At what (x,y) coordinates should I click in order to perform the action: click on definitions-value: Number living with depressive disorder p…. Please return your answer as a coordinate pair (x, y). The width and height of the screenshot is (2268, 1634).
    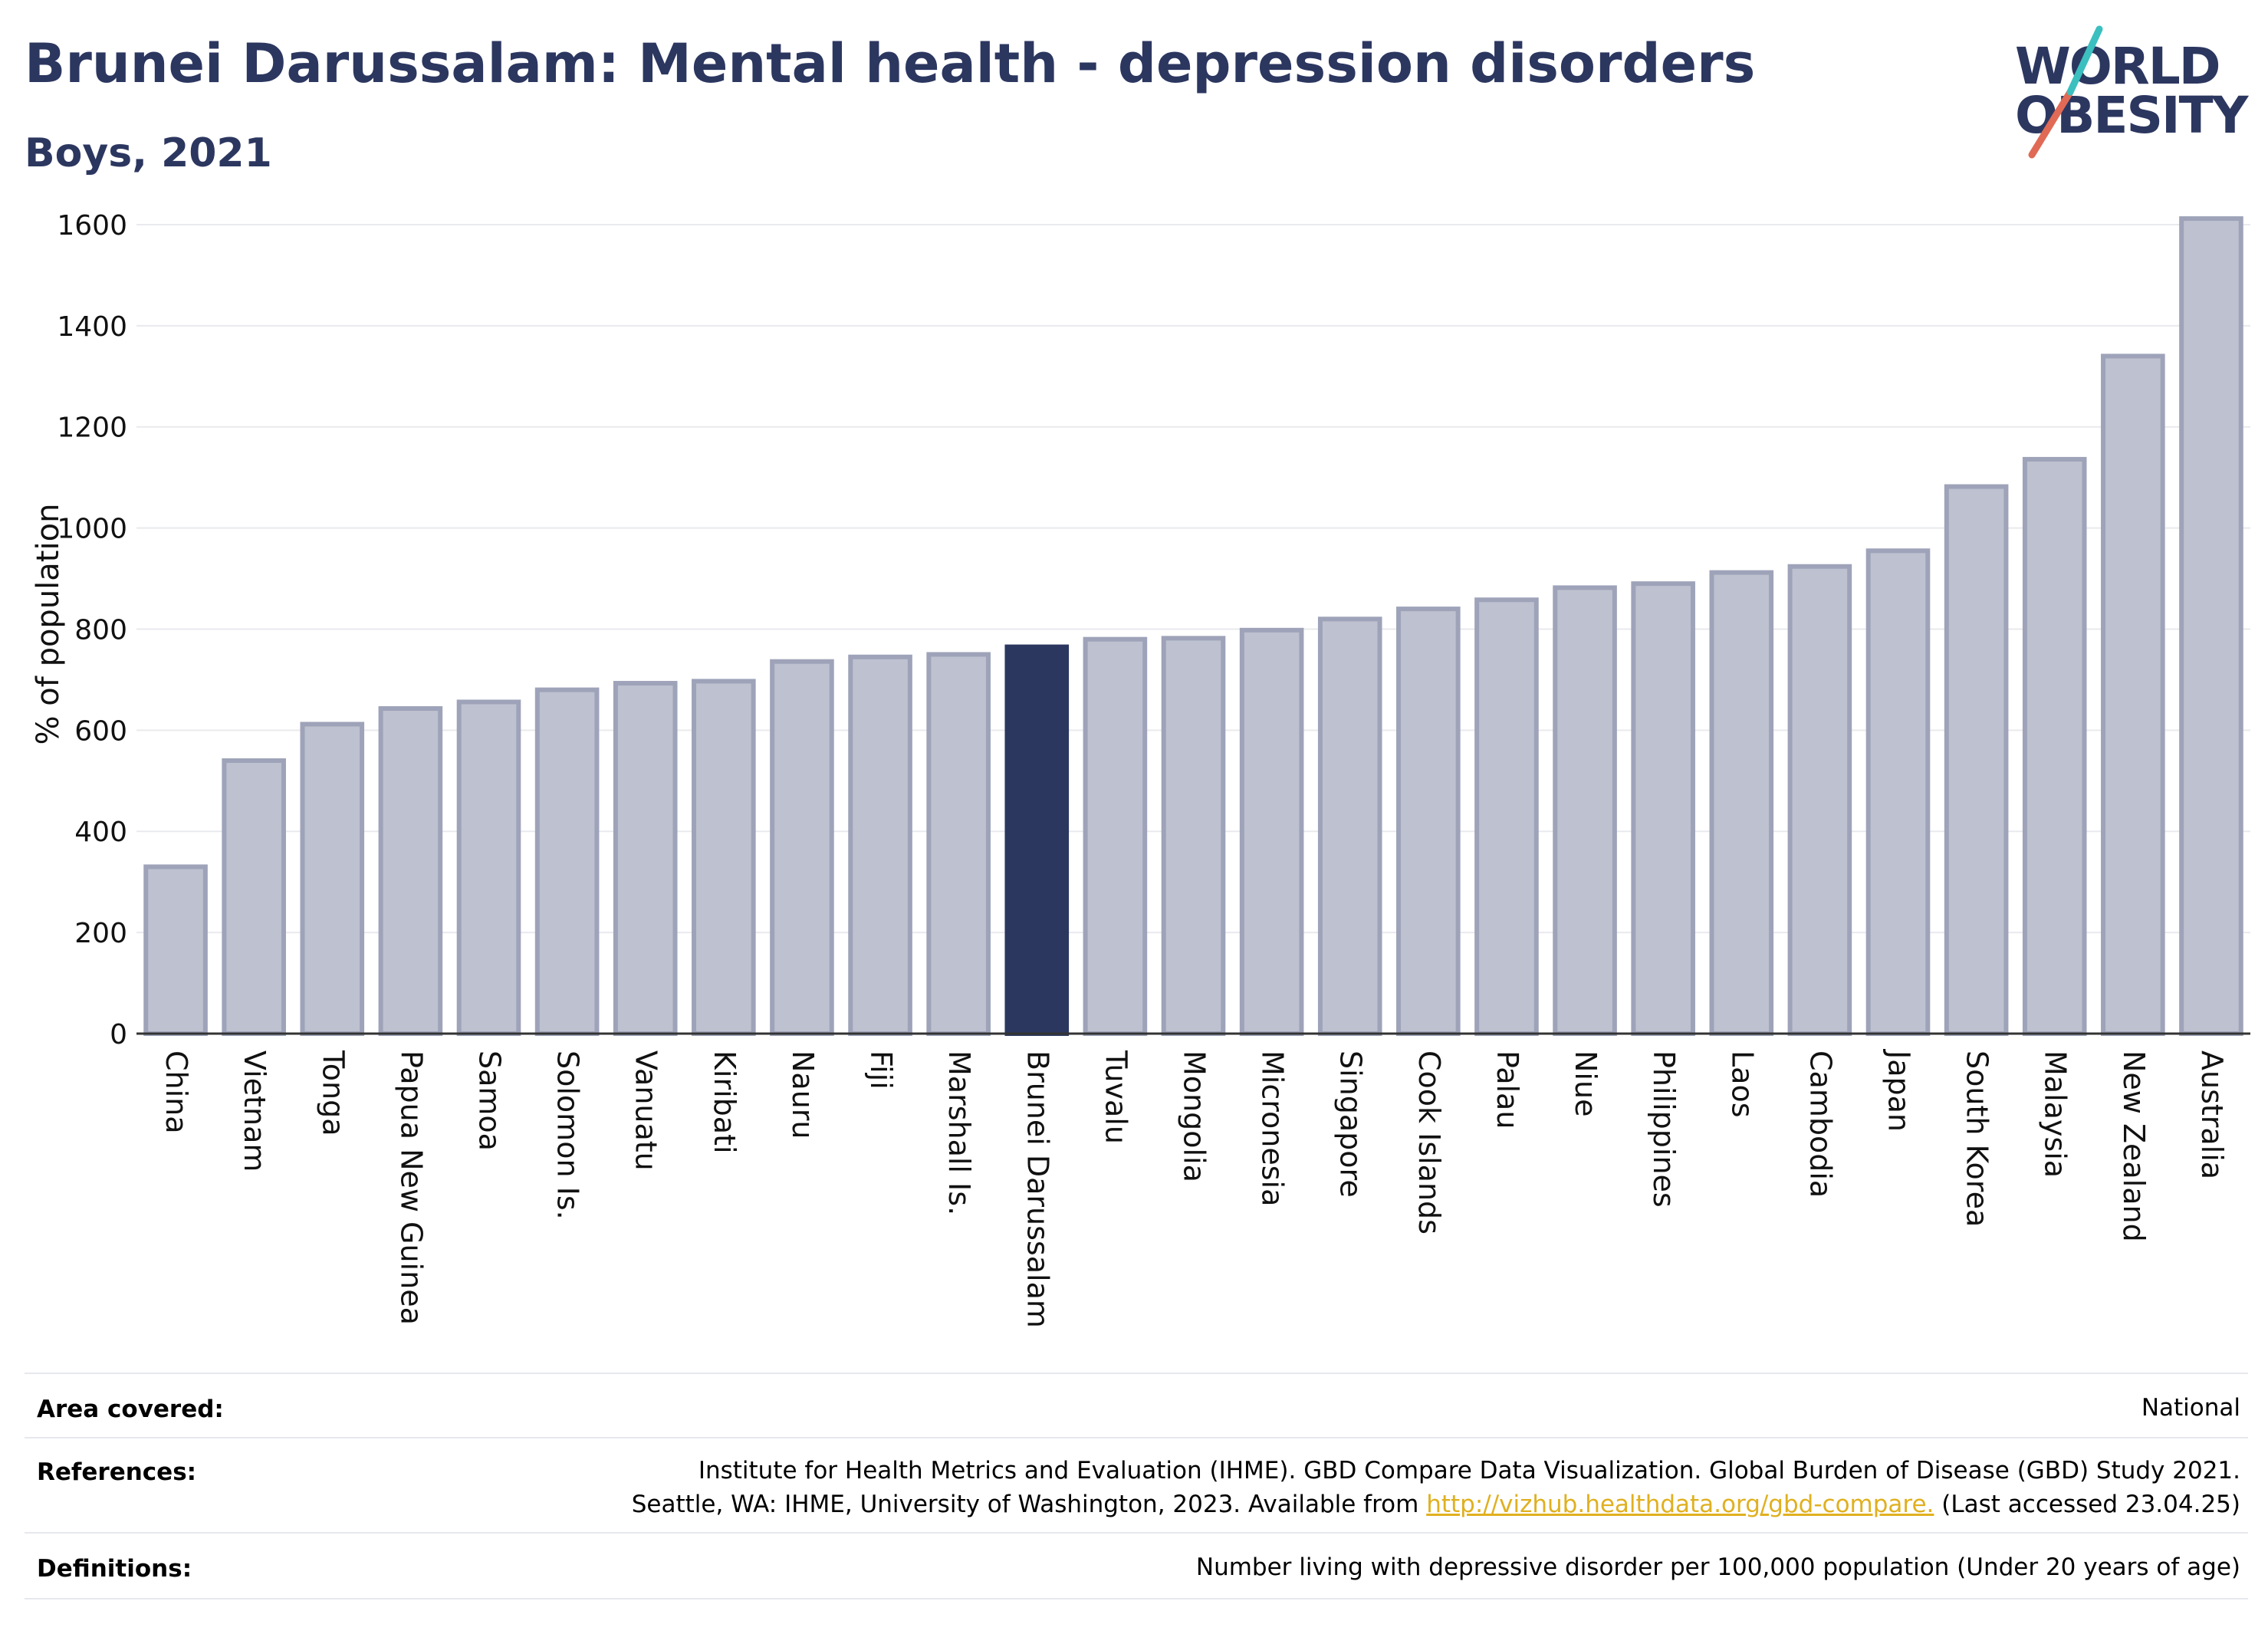
    Looking at the image, I should click on (1717, 1567).